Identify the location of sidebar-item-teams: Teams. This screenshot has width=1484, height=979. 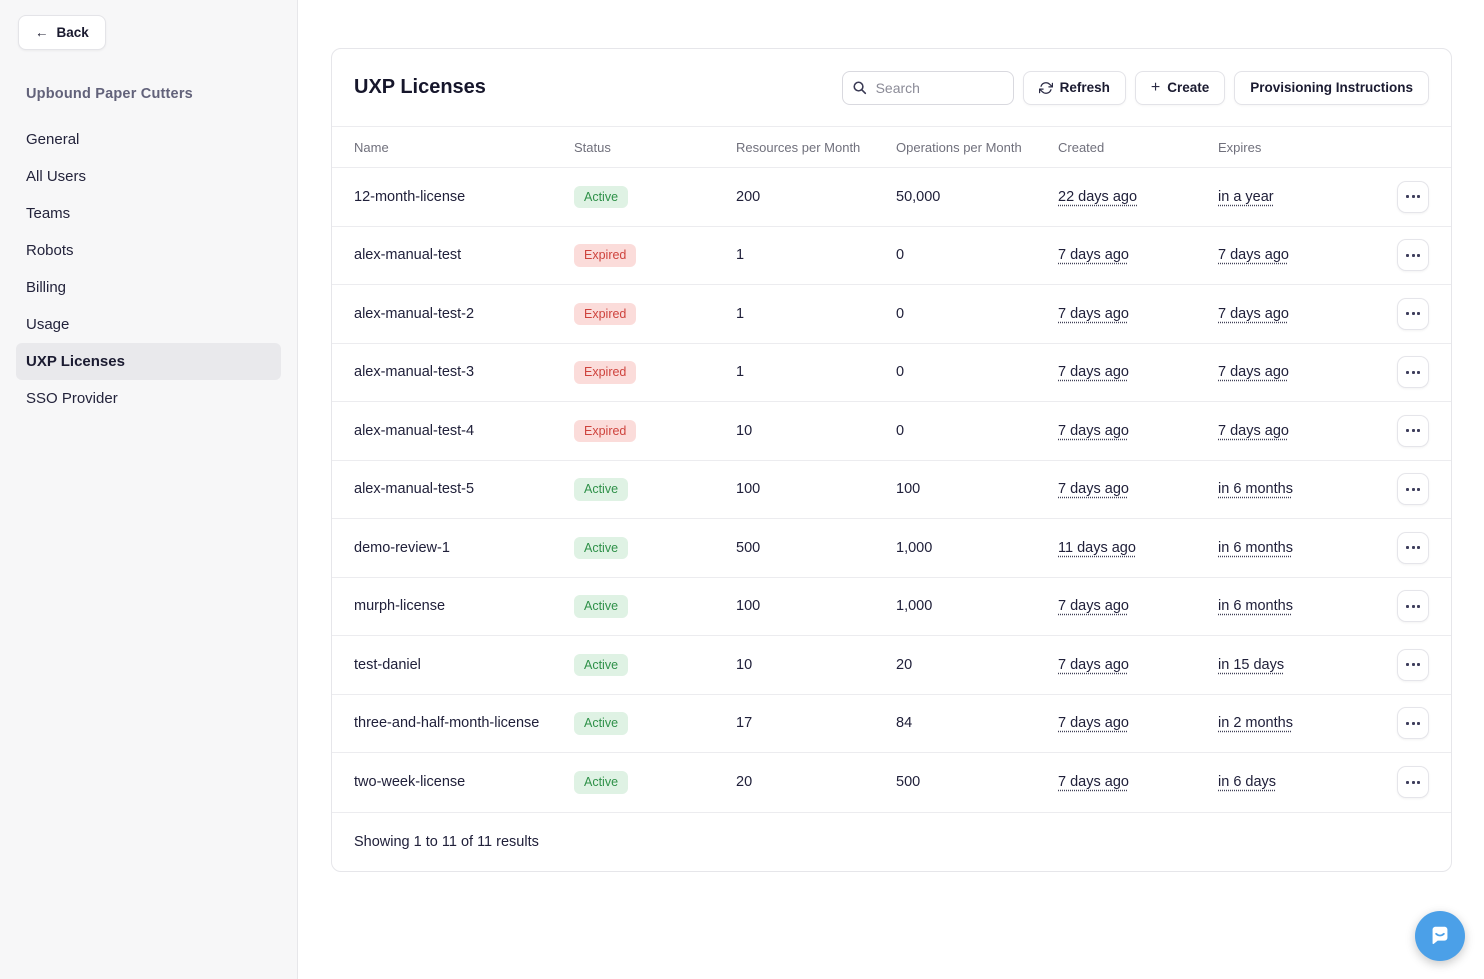
(48, 213).